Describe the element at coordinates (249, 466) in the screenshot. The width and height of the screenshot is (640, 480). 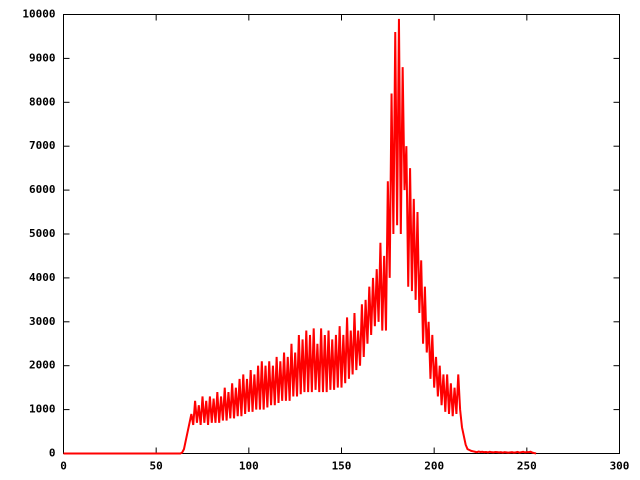
I see `x-tick-label: 100` at that location.